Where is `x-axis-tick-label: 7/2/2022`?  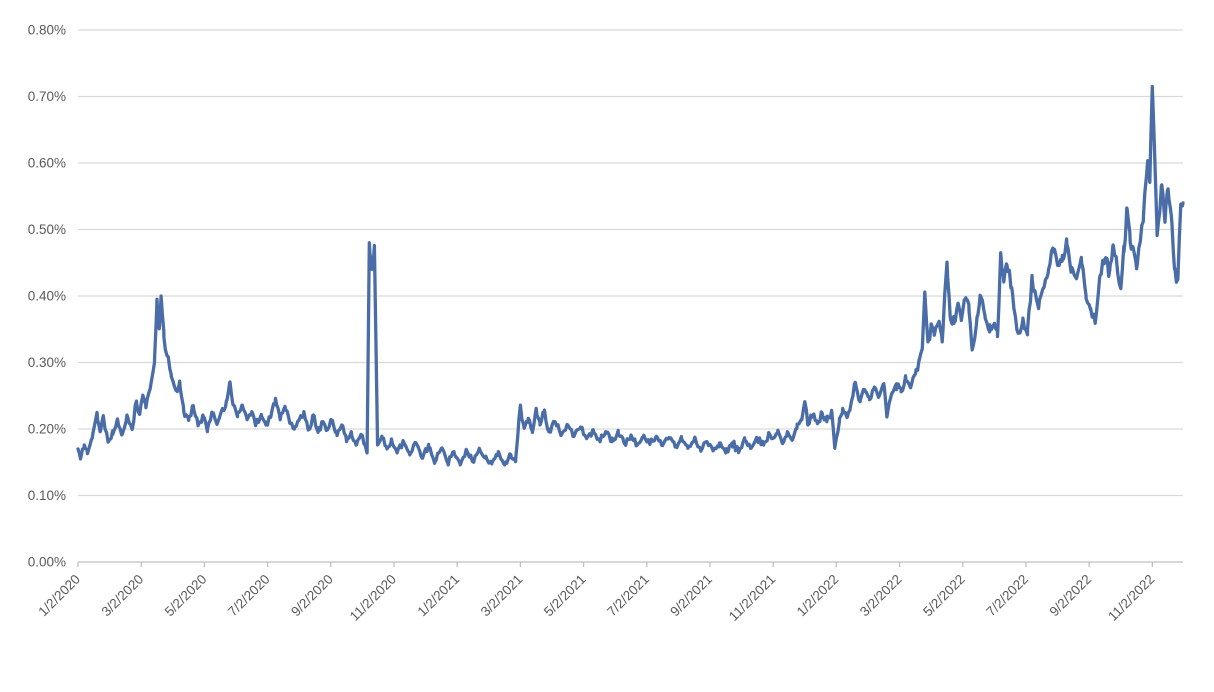 x-axis-tick-label: 7/2/2022 is located at coordinates (1007, 596).